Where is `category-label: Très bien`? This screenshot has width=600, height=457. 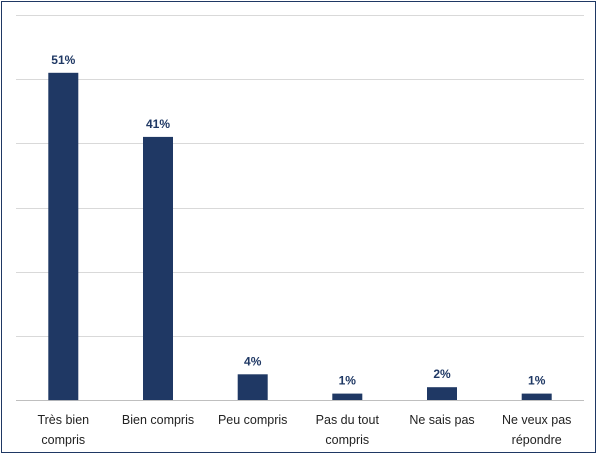 category-label: Très bien is located at coordinates (63, 420).